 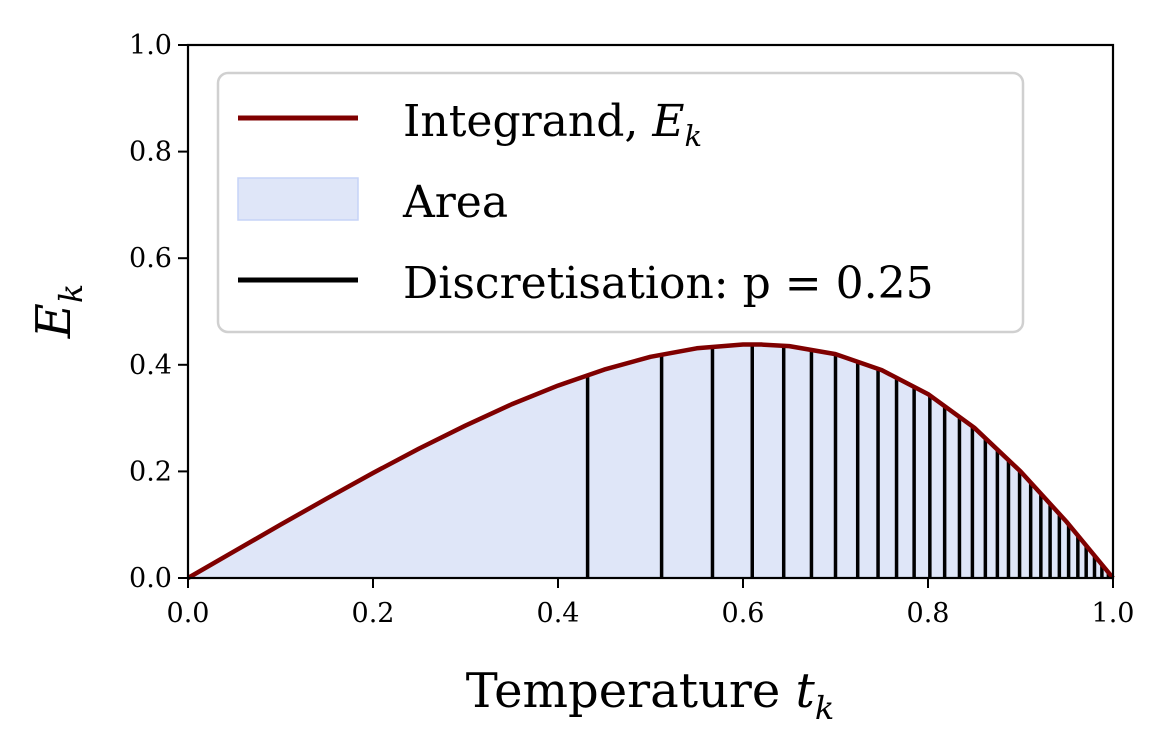 What do you see at coordinates (527, 121) in the screenshot?
I see `legend-label-integrand-text: Integrand,` at bounding box center [527, 121].